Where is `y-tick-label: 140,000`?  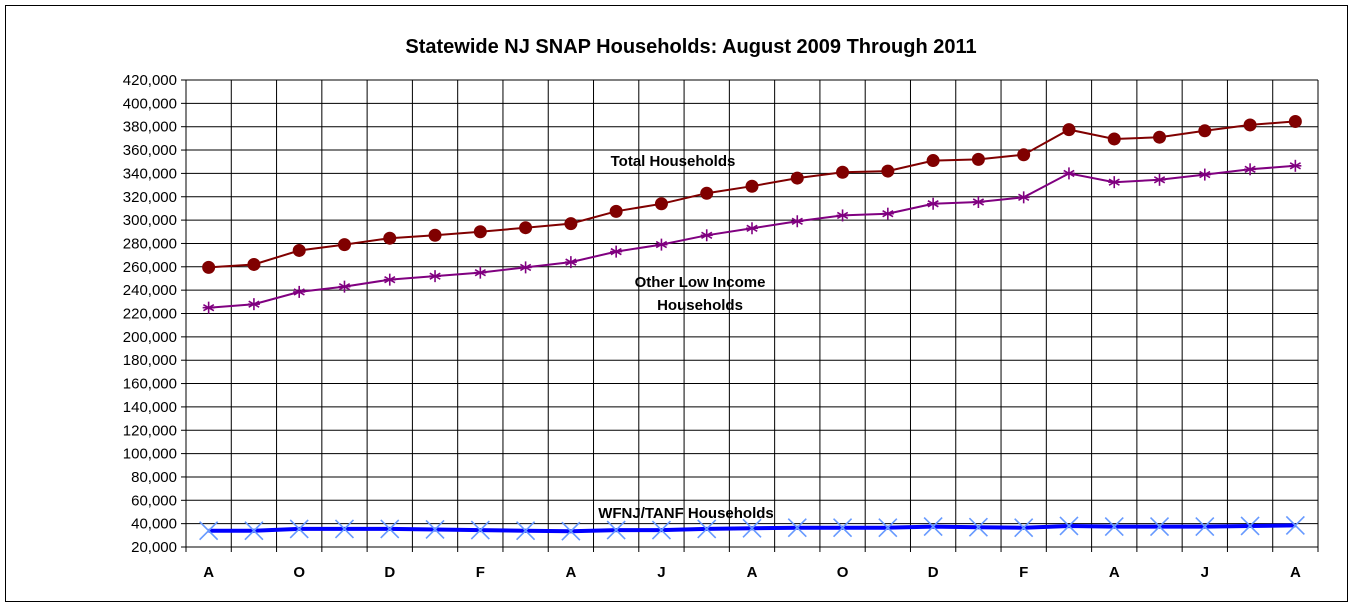
y-tick-label: 140,000 is located at coordinates (150, 407).